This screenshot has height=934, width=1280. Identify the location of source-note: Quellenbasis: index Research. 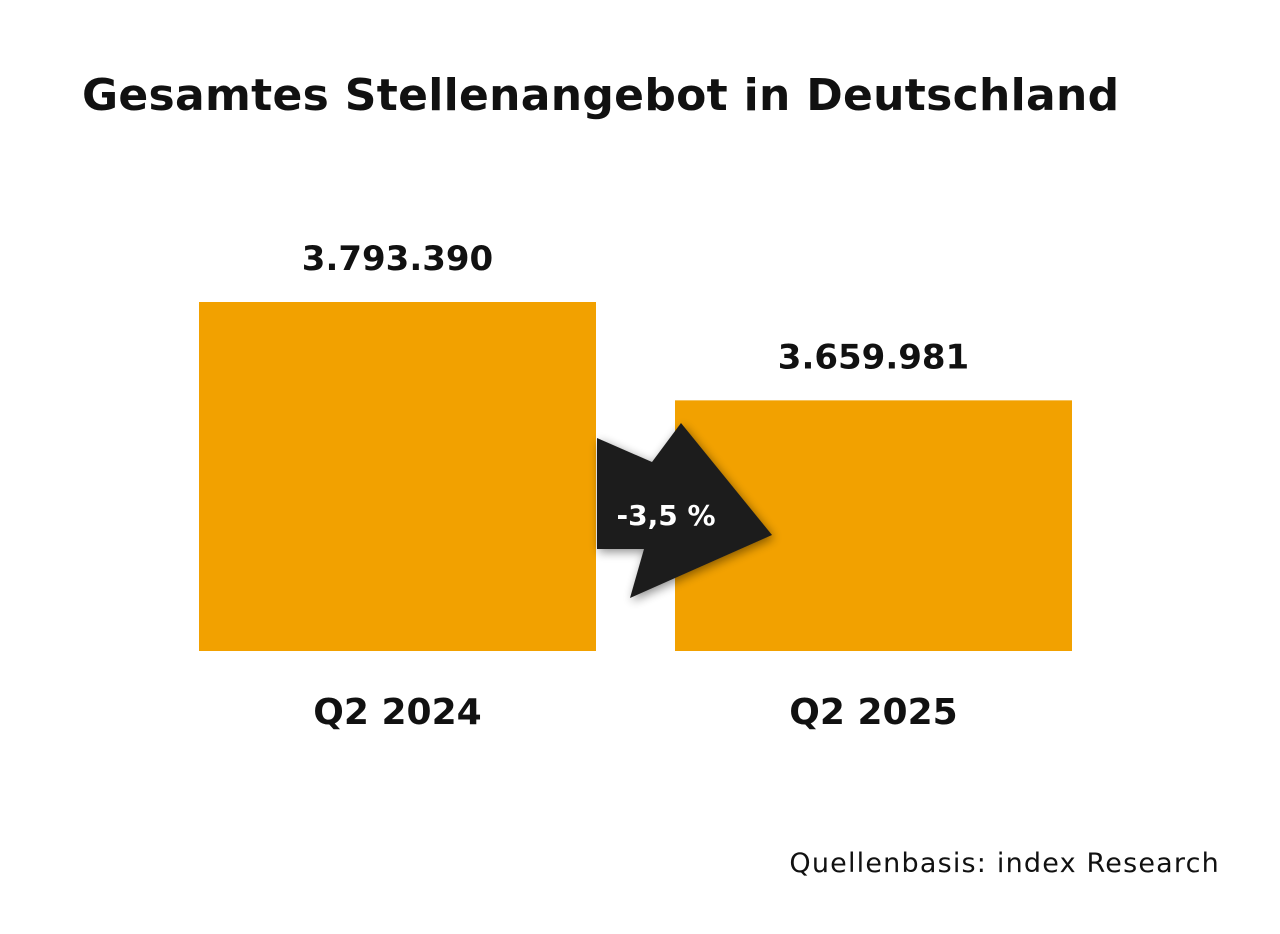
(1004, 863).